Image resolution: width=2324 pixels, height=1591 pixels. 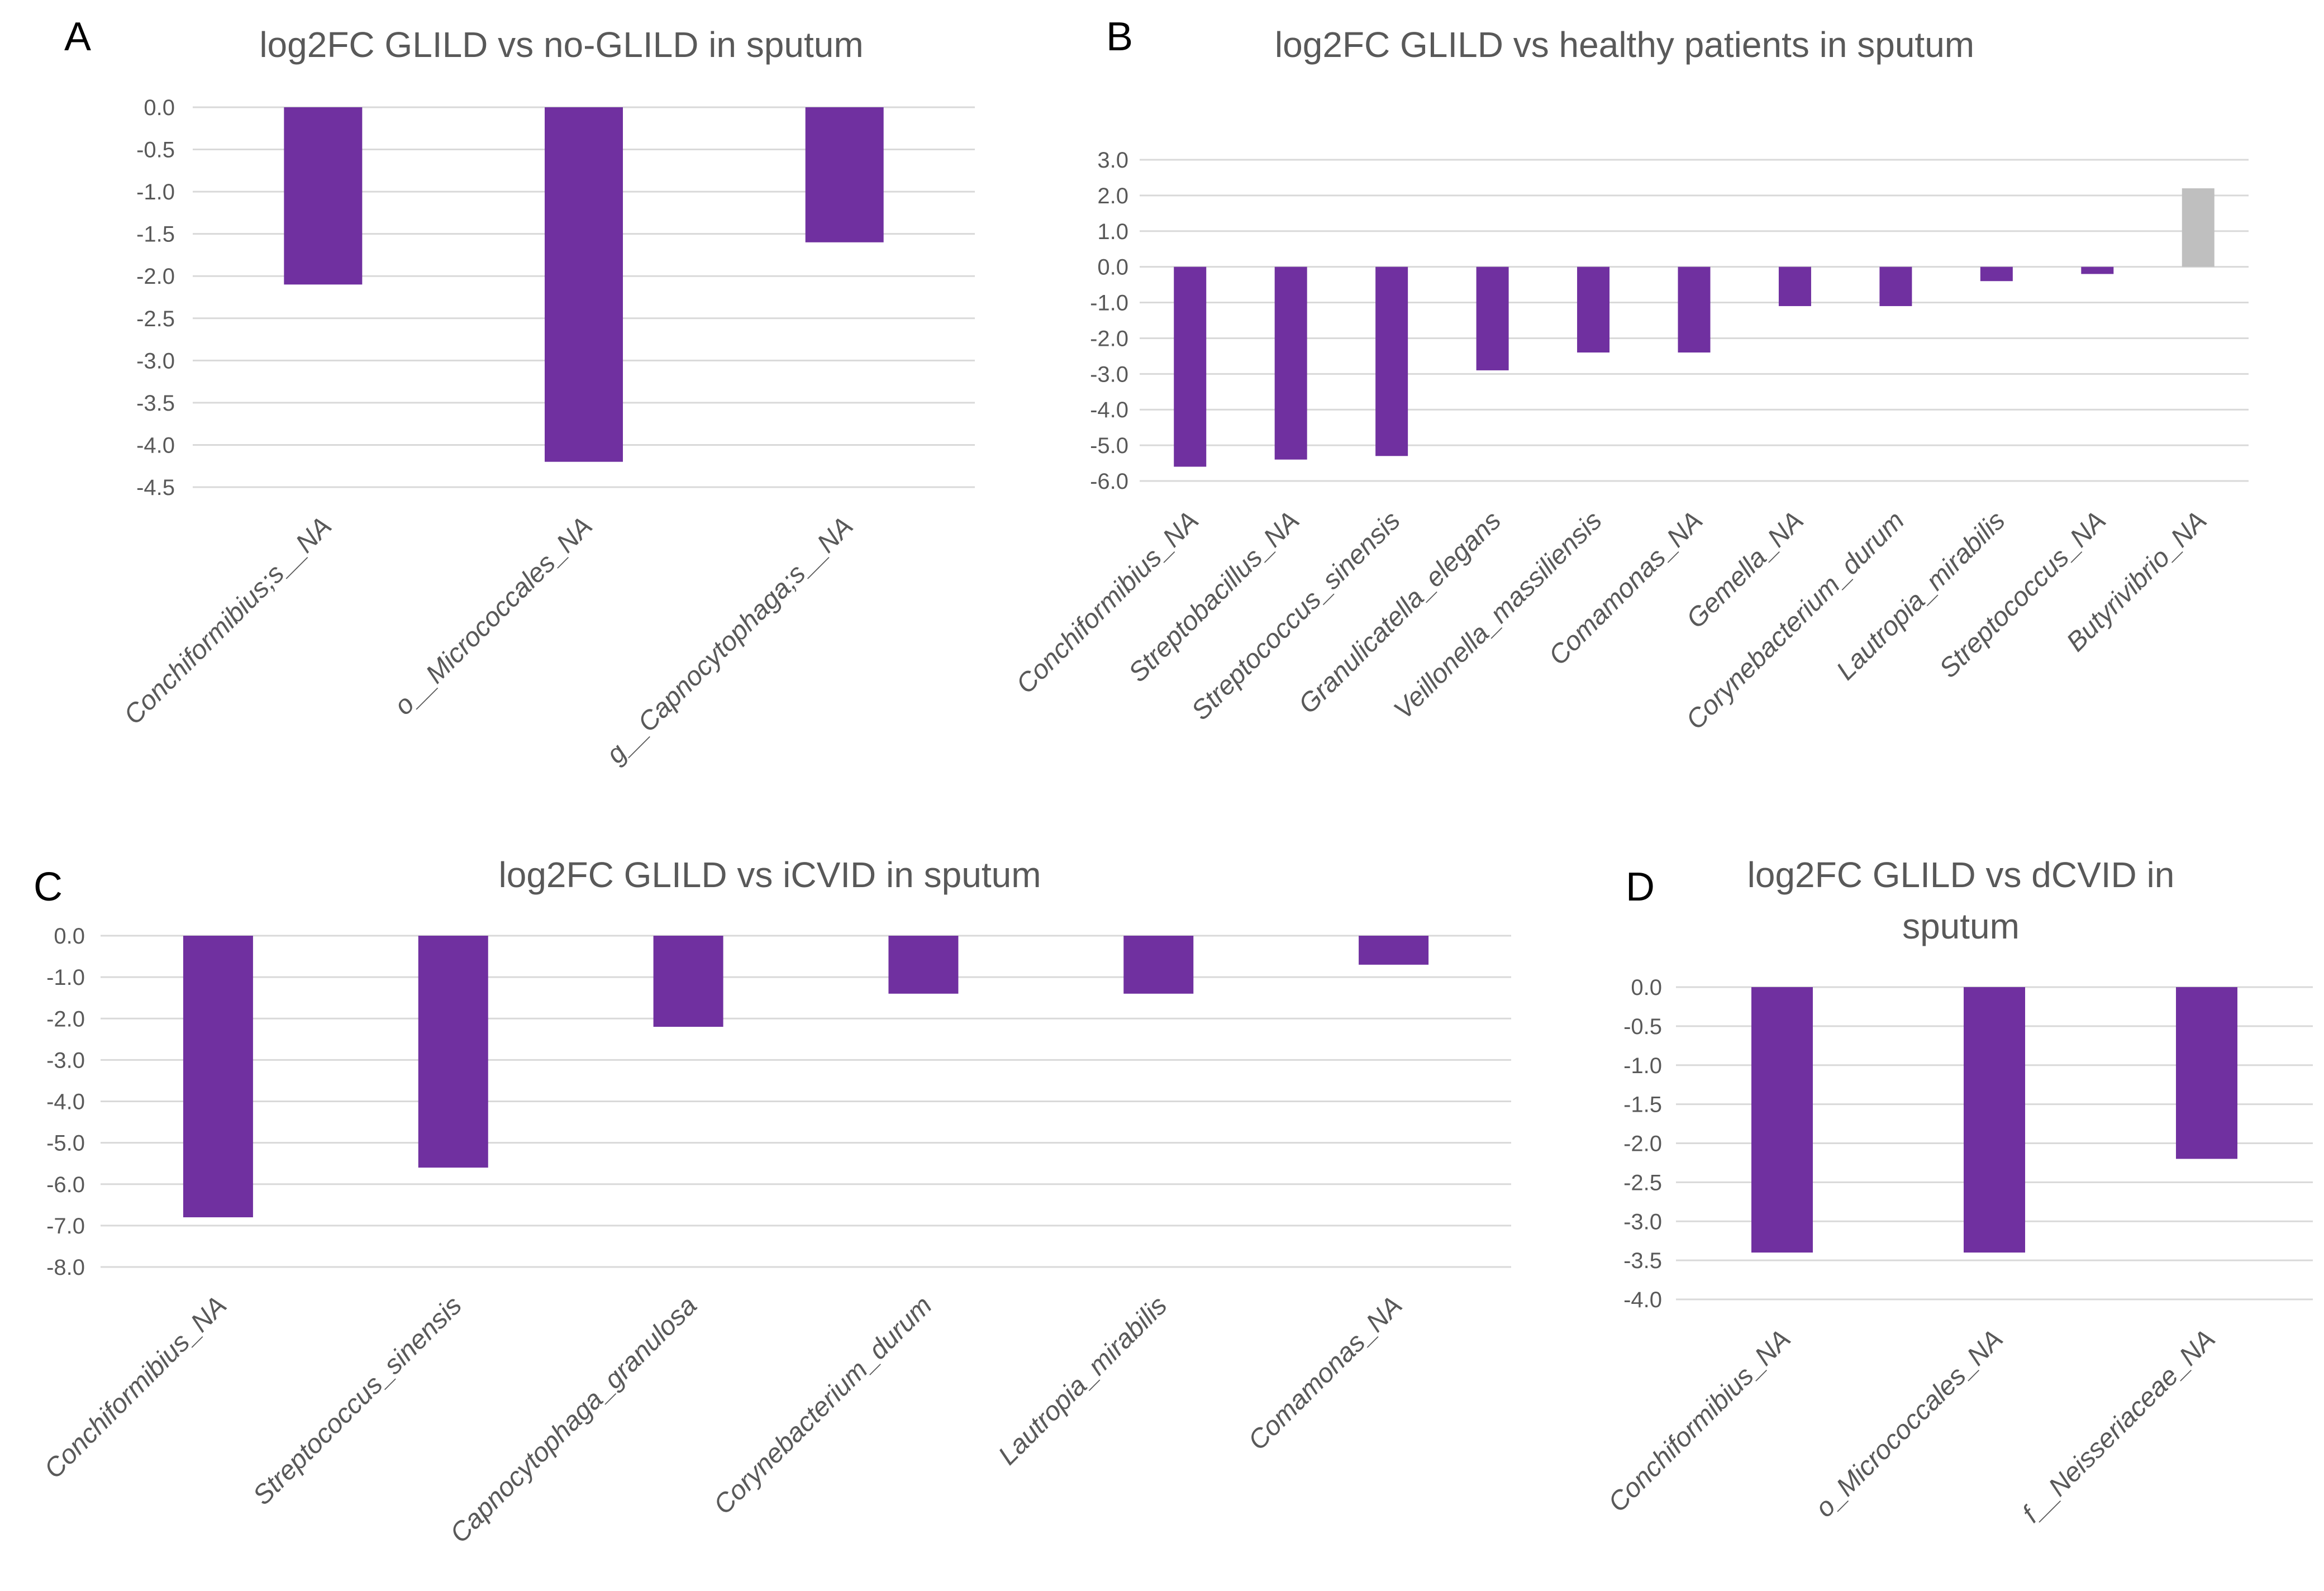 What do you see at coordinates (1112, 160) in the screenshot?
I see `panel-b-ytick-label: 3.0` at bounding box center [1112, 160].